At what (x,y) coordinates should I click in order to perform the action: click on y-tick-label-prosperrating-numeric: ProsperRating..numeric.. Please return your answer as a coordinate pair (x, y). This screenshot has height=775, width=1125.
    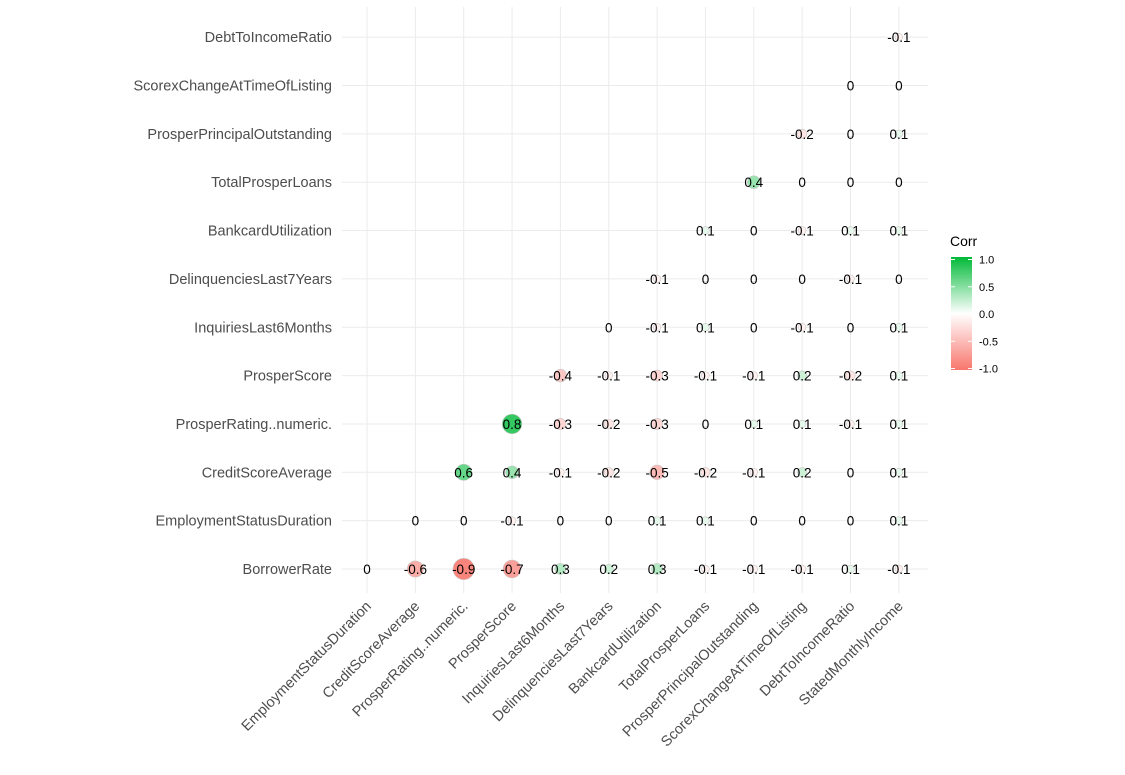
    Looking at the image, I should click on (254, 425).